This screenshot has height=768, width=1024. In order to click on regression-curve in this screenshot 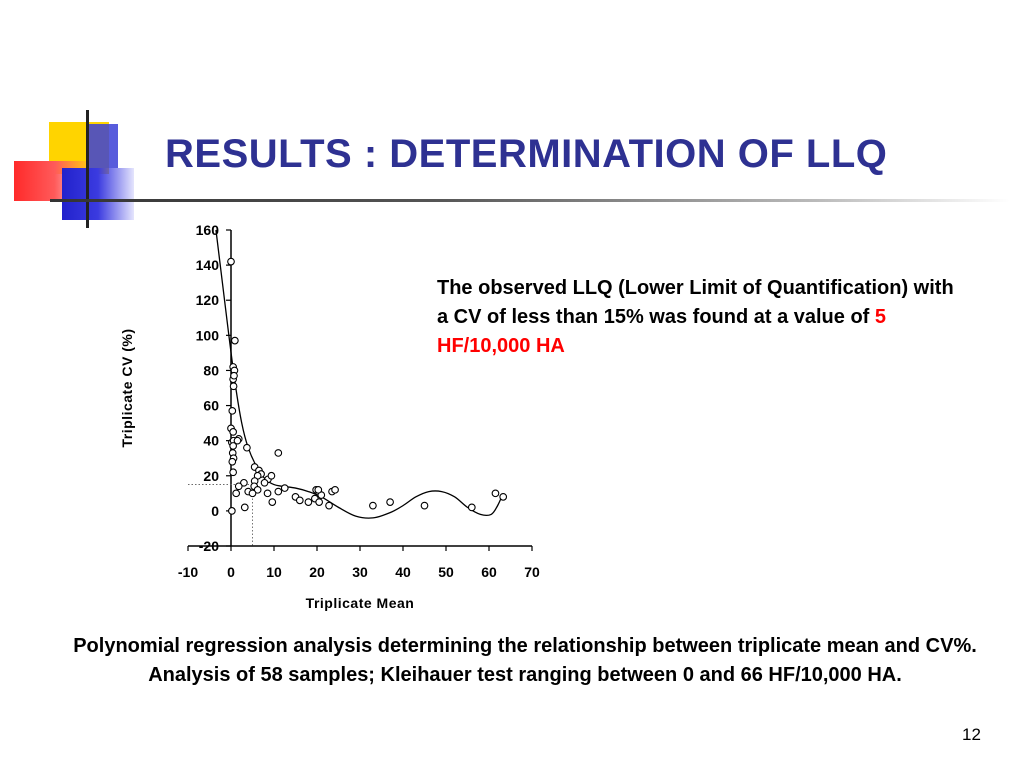, I will do `click(359, 374)`.